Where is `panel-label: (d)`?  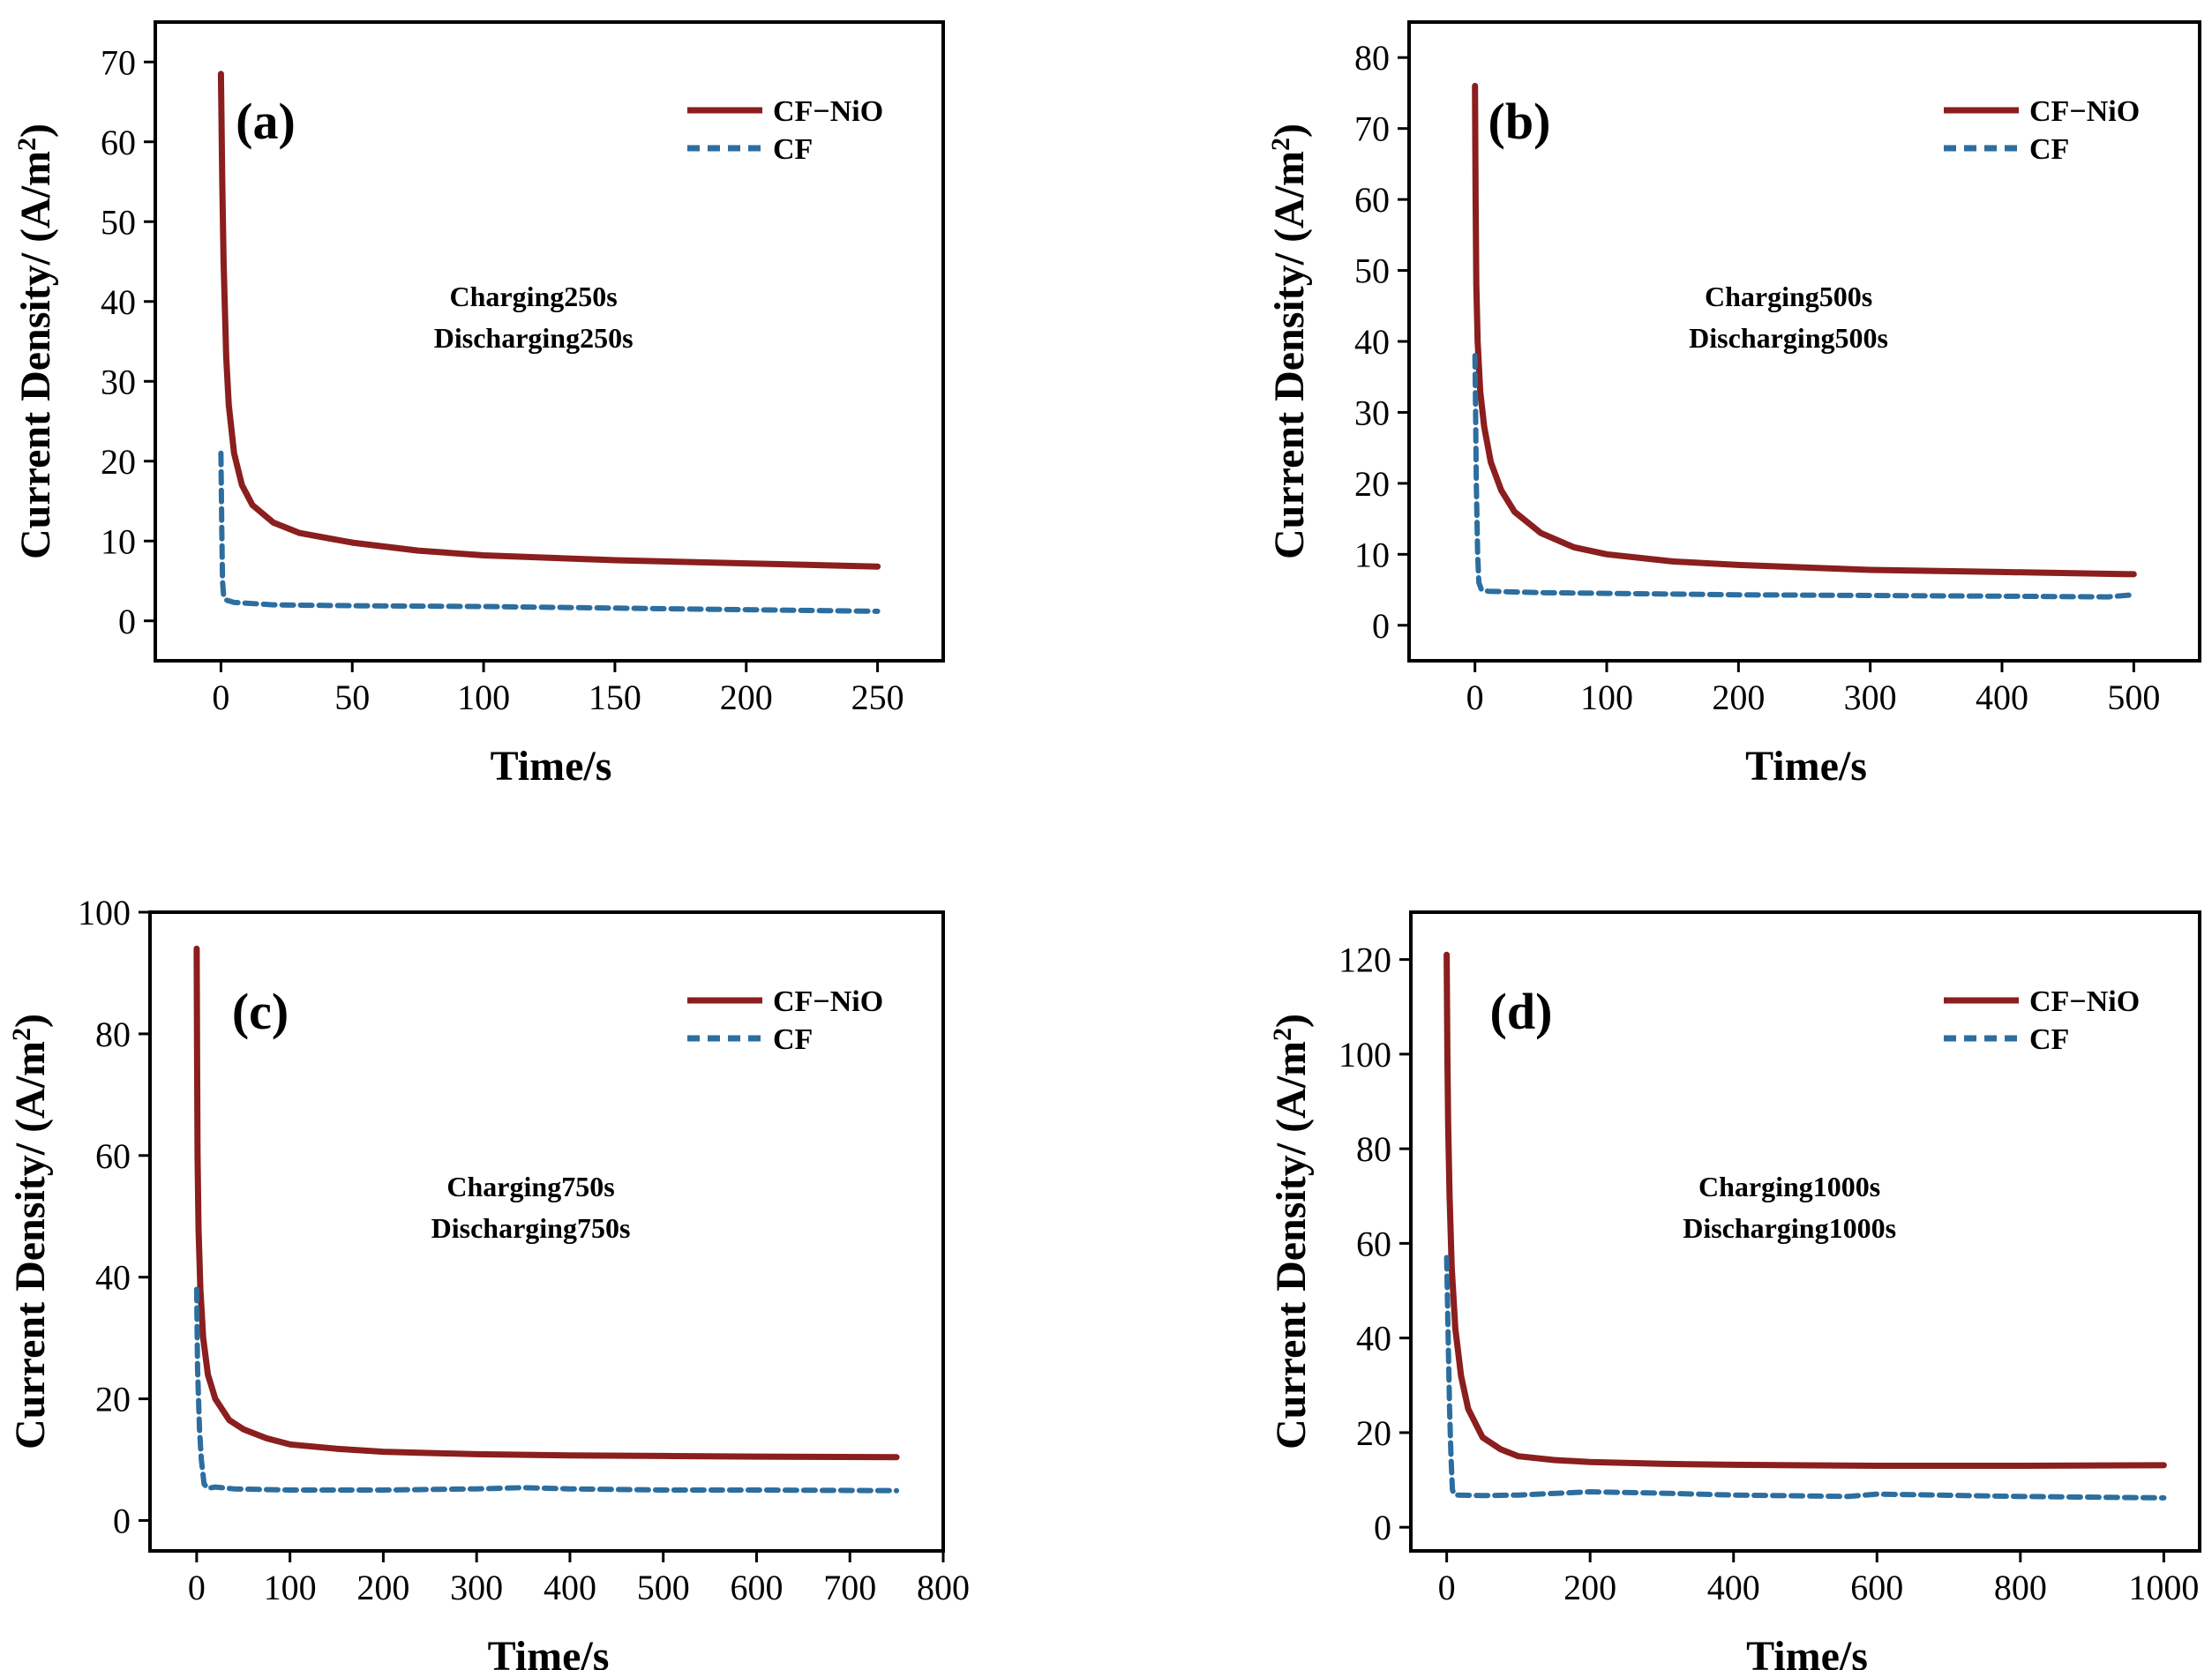
panel-label: (d) is located at coordinates (1522, 1011).